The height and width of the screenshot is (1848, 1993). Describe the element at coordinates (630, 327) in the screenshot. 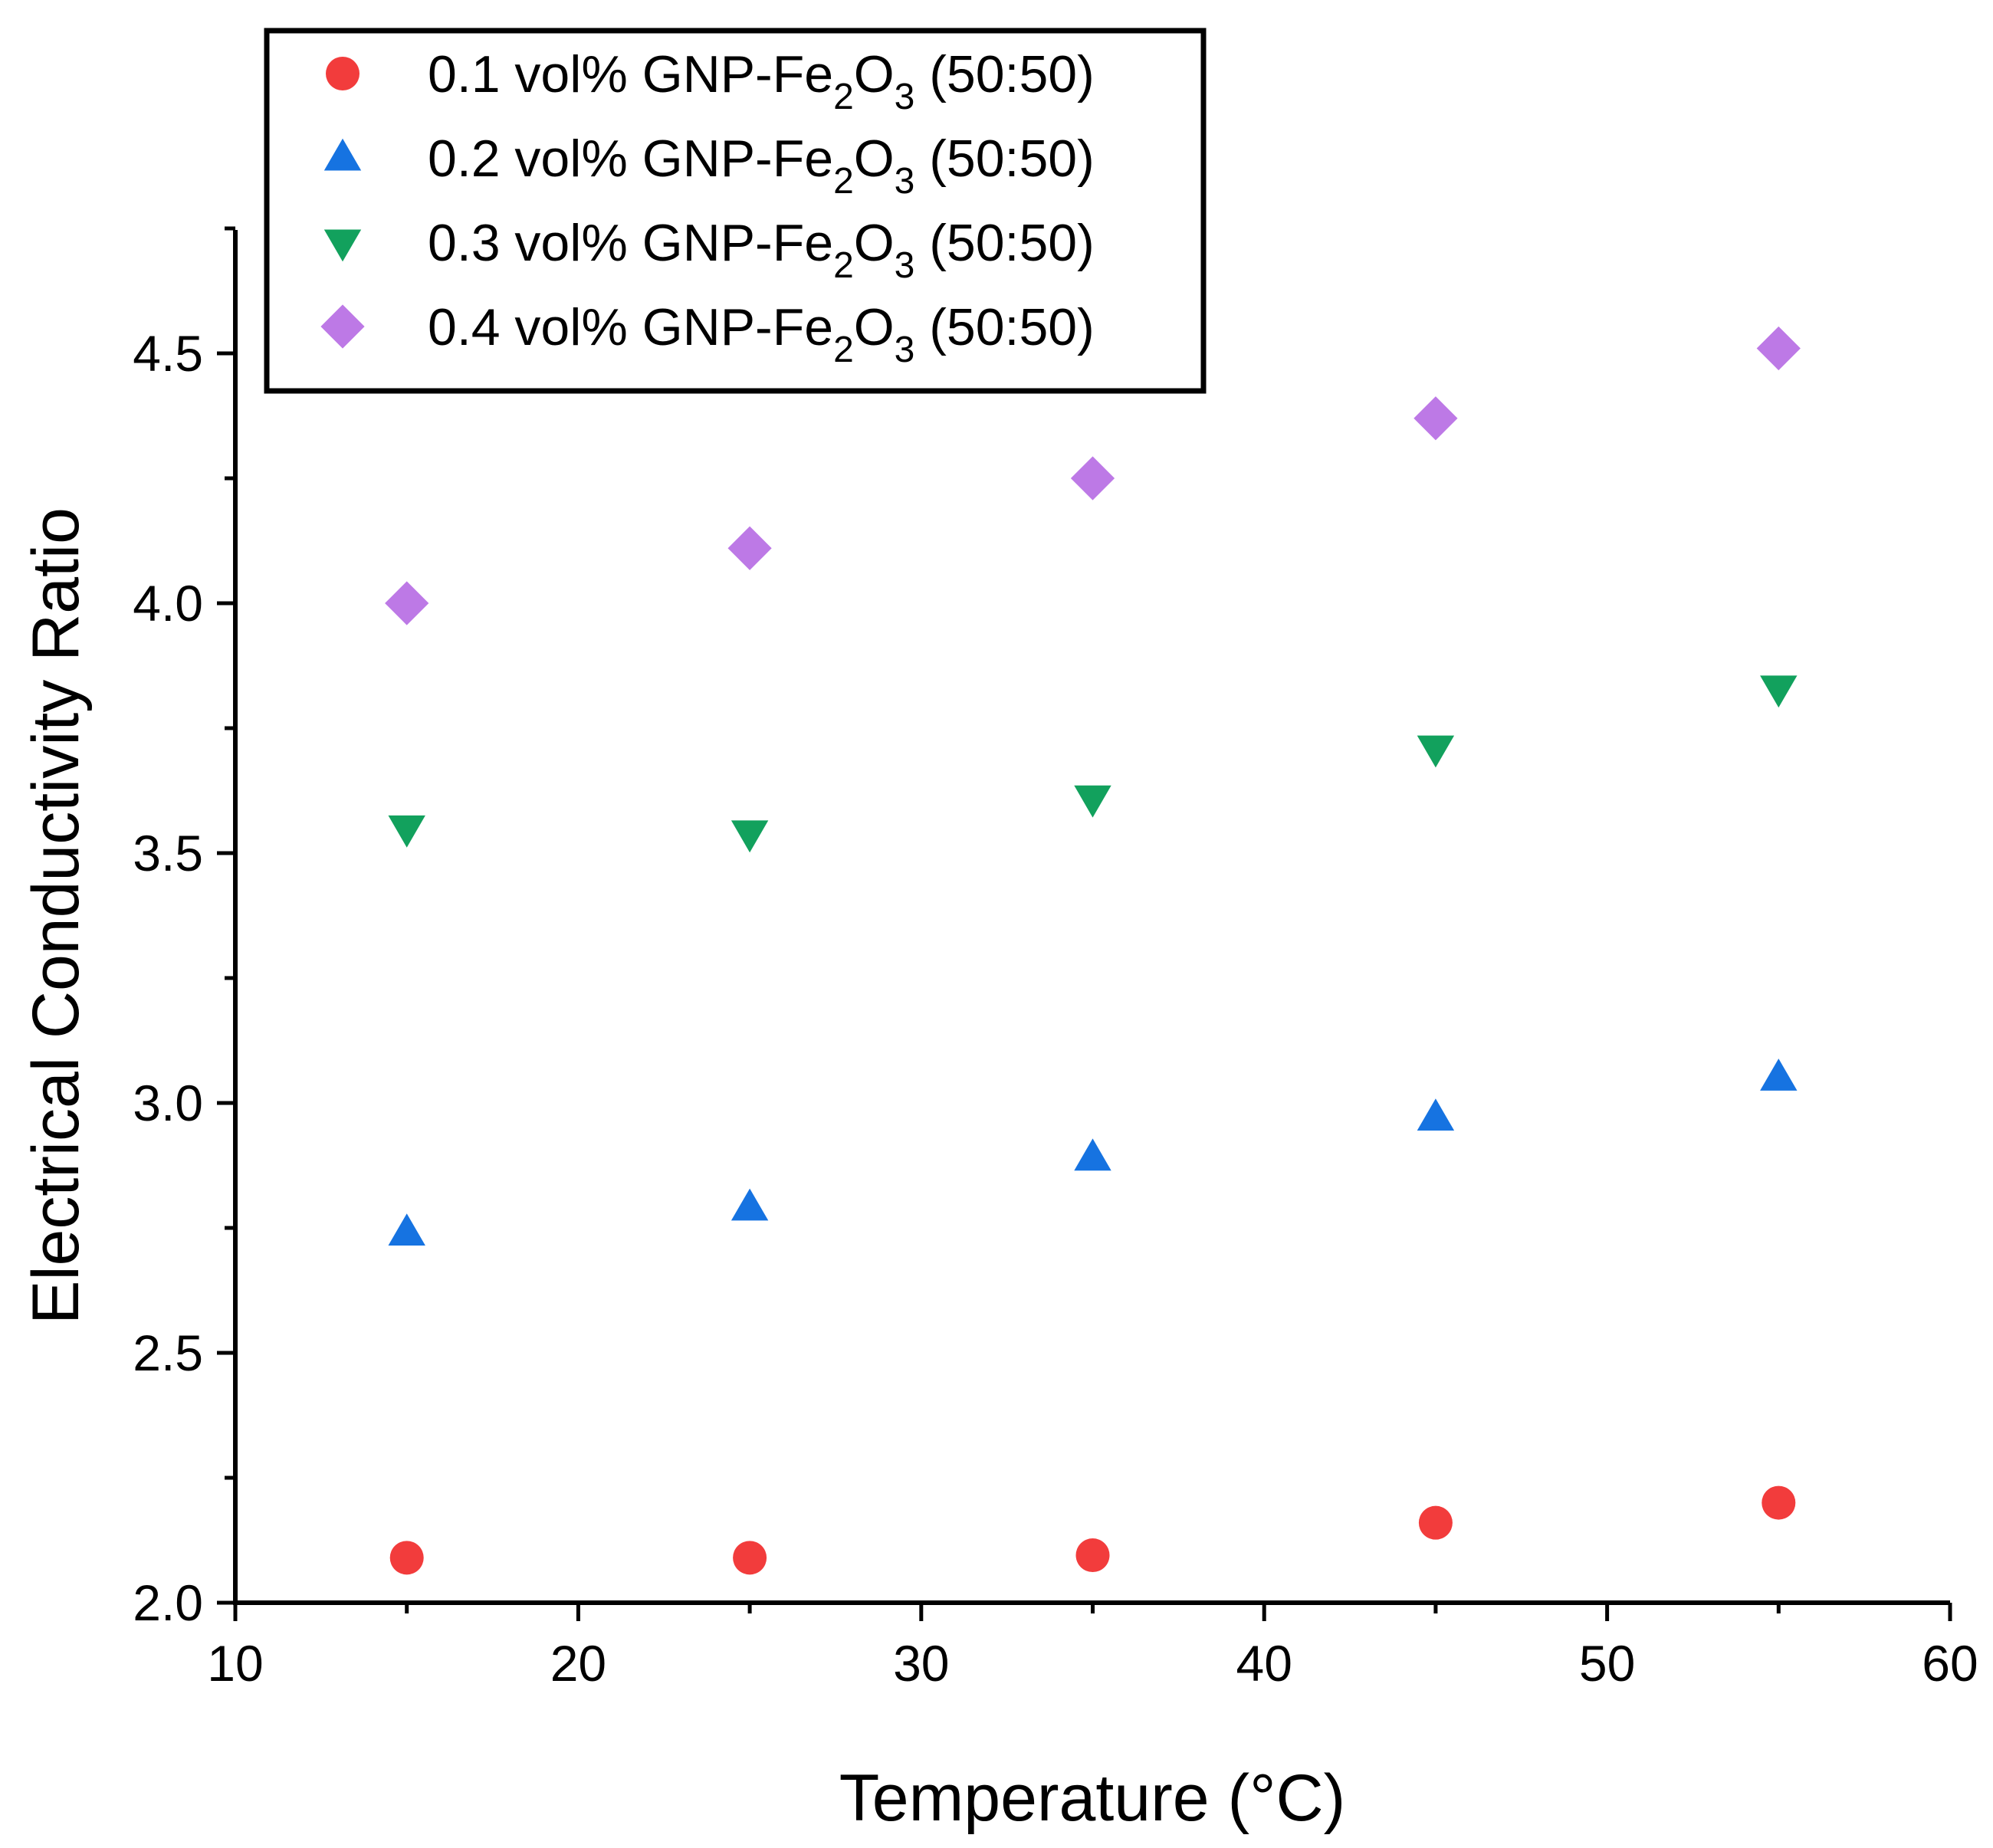

I see `legend-text-part: 0.4 vol% GNP-Fe` at that location.